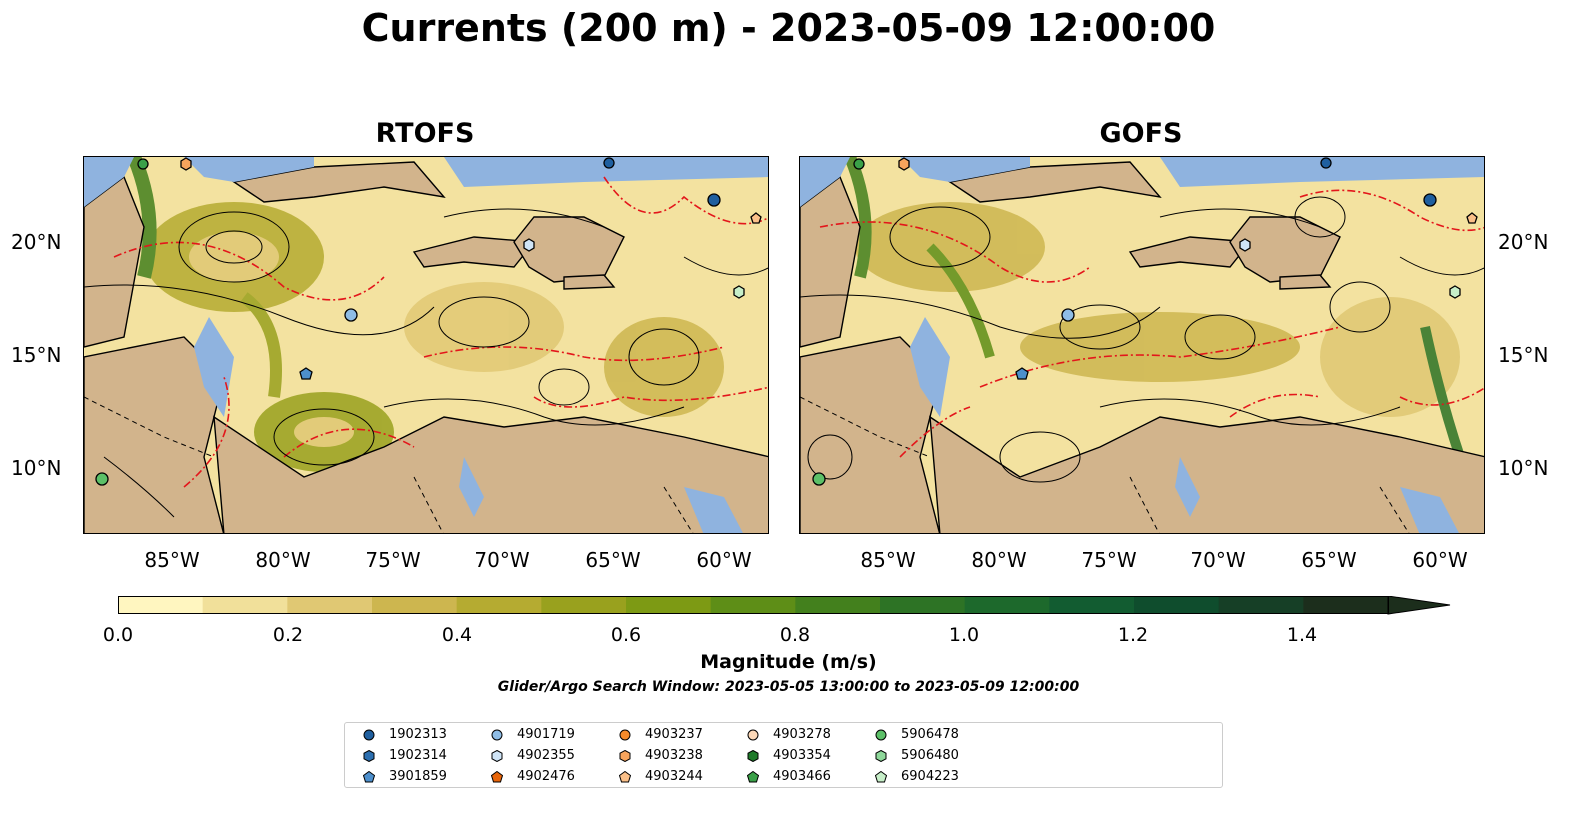 The height and width of the screenshot is (827, 1577). I want to click on current-speed-shading, so click(1154, 308).